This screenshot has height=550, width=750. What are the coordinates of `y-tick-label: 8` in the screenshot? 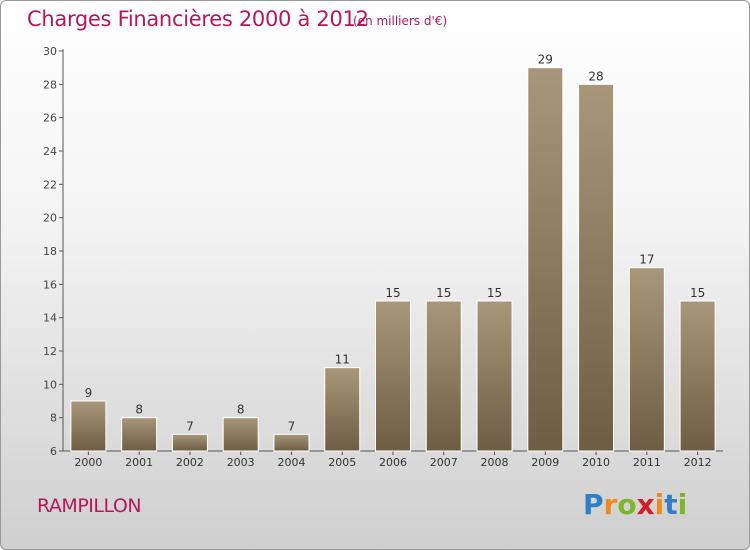 It's located at (53, 418).